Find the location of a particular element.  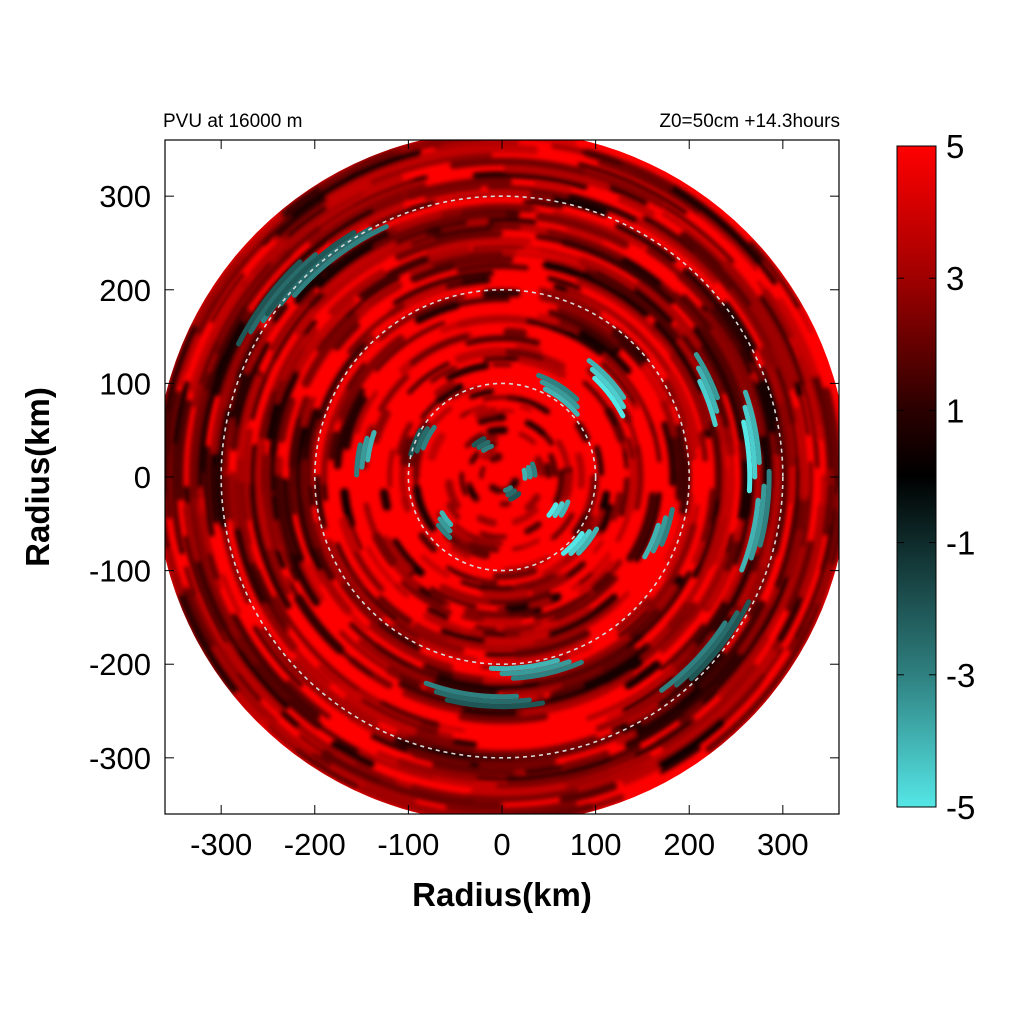

colorbar-tick-label: 3 is located at coordinates (955, 278).